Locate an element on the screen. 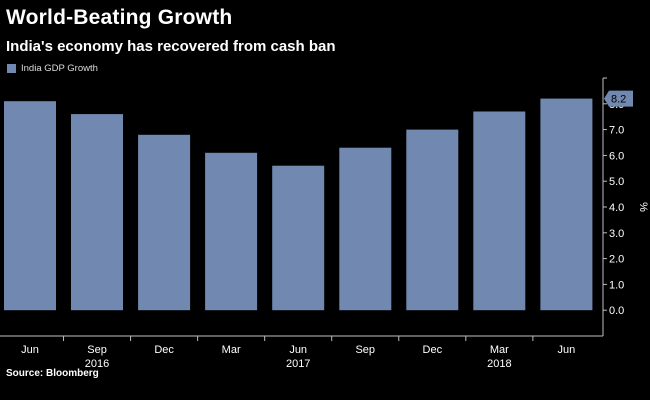 This screenshot has height=400, width=650. source-note: Source: Bloomberg is located at coordinates (52, 373).